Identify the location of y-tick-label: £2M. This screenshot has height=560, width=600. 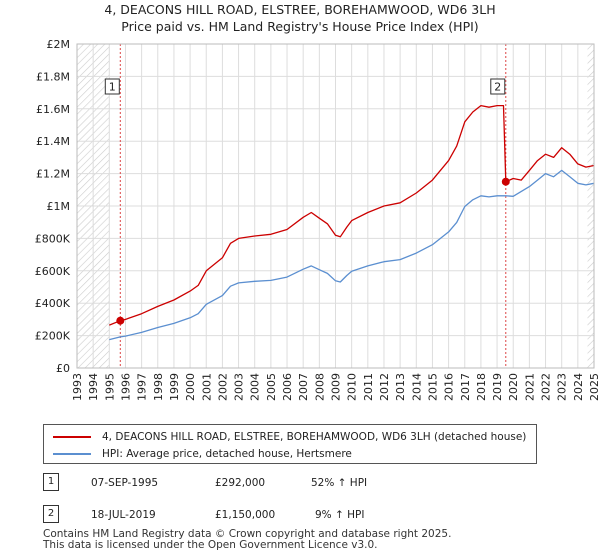
(59, 44).